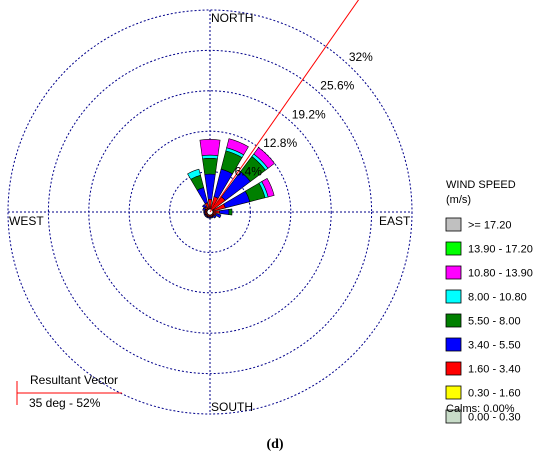 The width and height of the screenshot is (550, 462). Describe the element at coordinates (65, 403) in the screenshot. I see `resultant-vector-value: 35 deg - 52%` at that location.